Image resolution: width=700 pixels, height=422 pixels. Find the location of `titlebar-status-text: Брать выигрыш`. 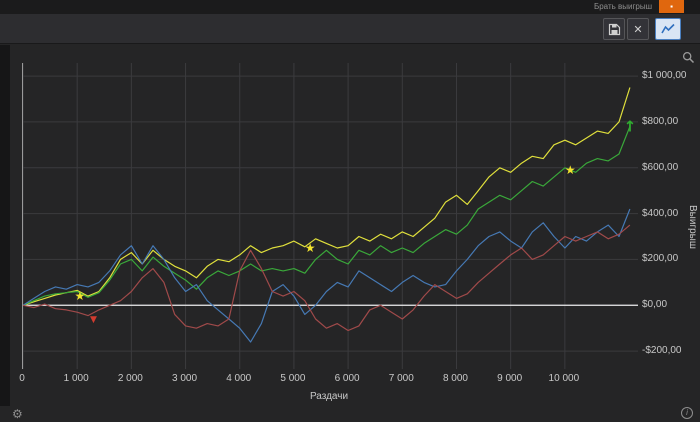

titlebar-status-text: Брать выигрыш is located at coordinates (622, 6).